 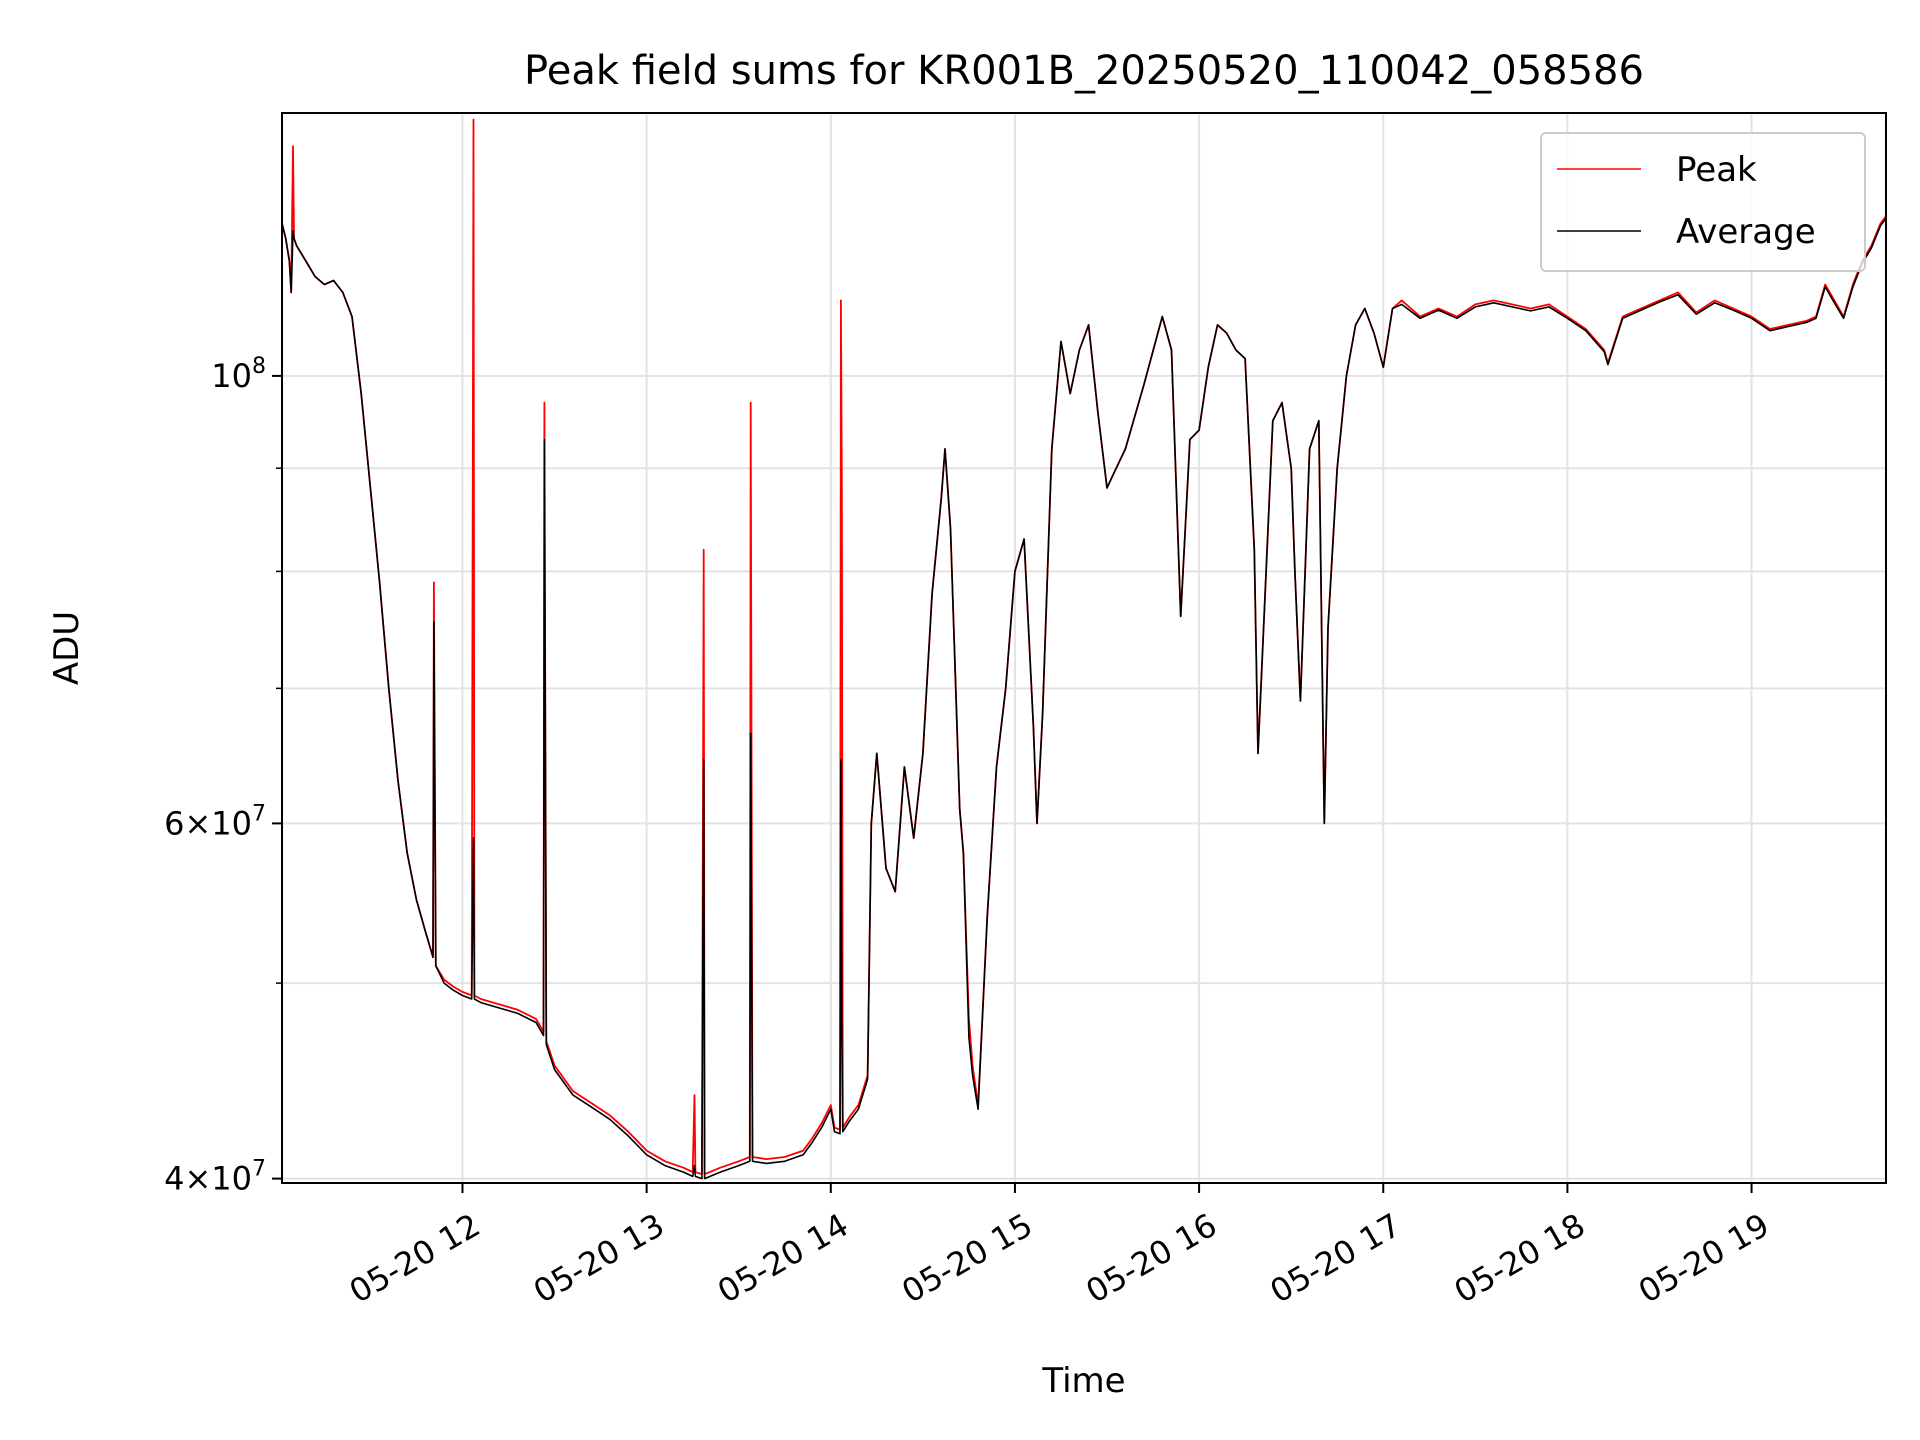 I want to click on legend-label-average: Average, so click(x=1746, y=232).